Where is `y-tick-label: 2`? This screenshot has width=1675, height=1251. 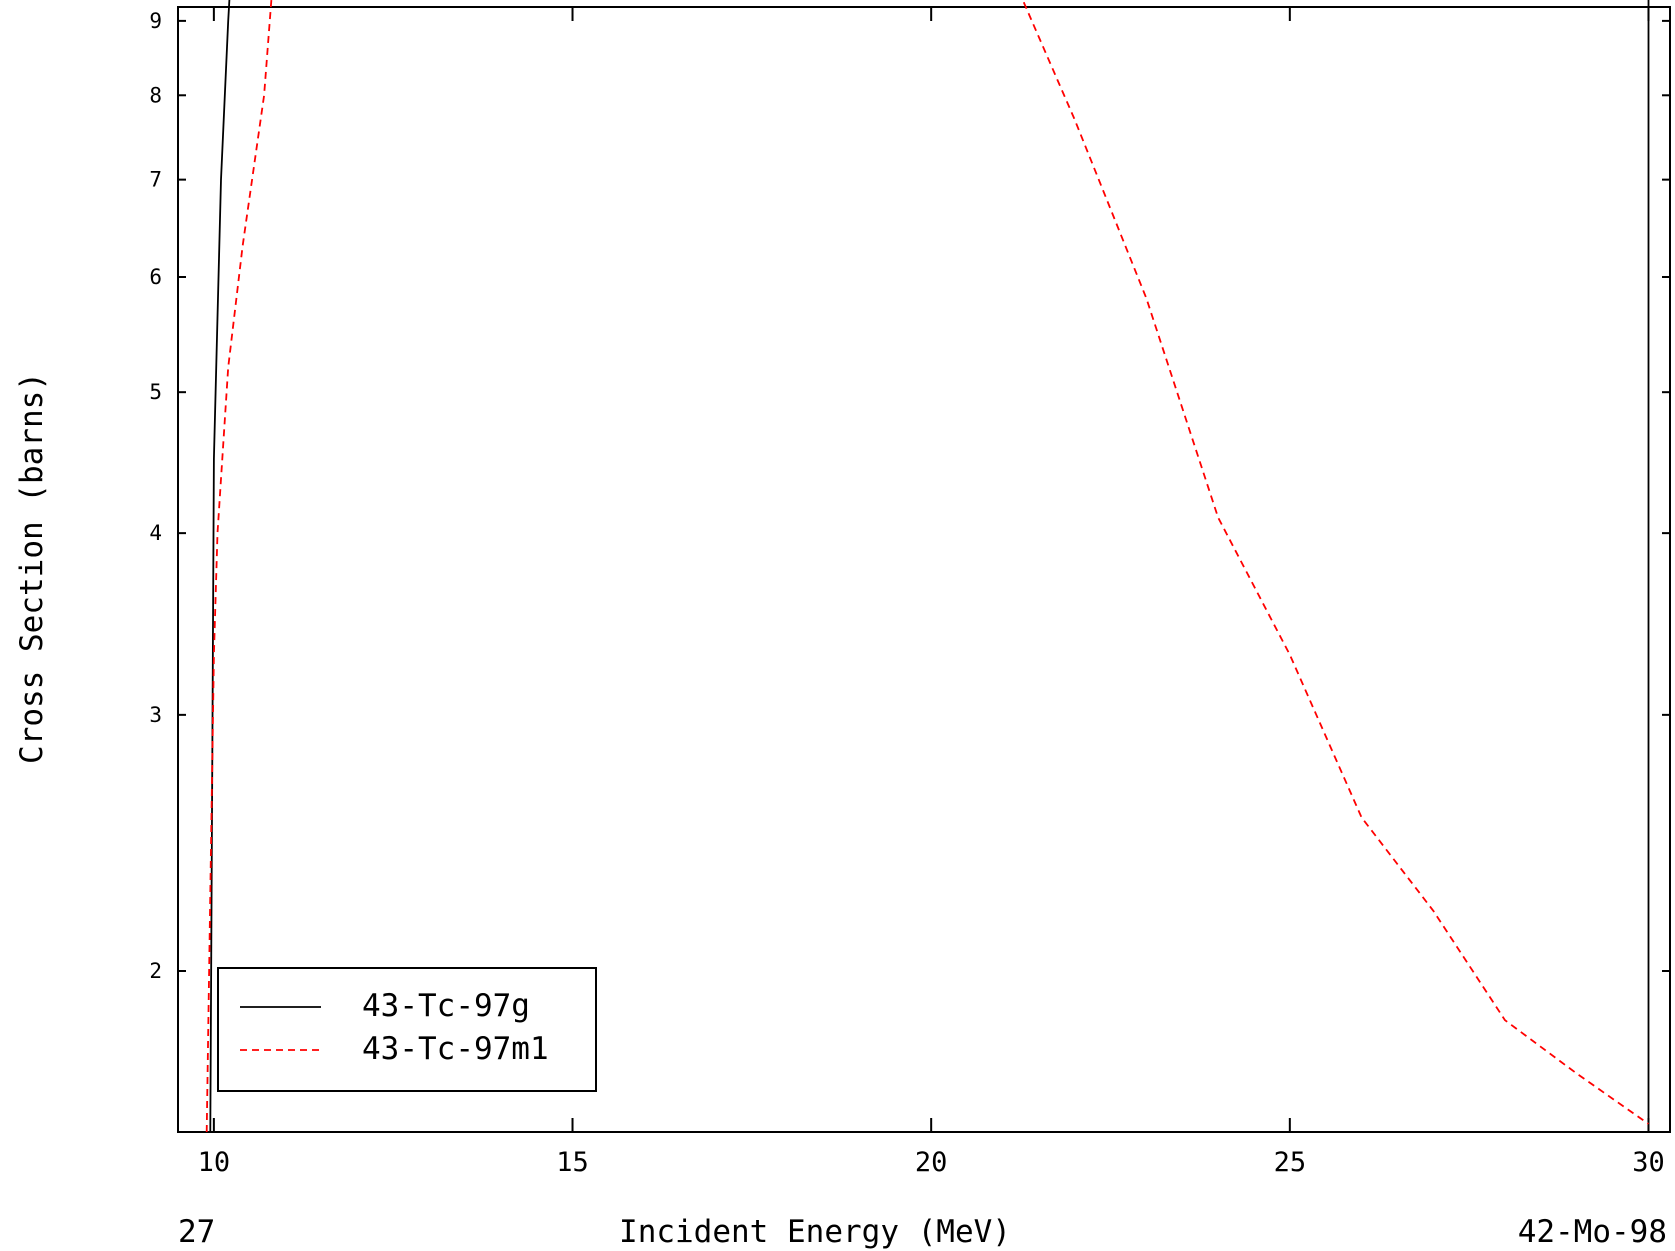
y-tick-label: 2 is located at coordinates (155, 971).